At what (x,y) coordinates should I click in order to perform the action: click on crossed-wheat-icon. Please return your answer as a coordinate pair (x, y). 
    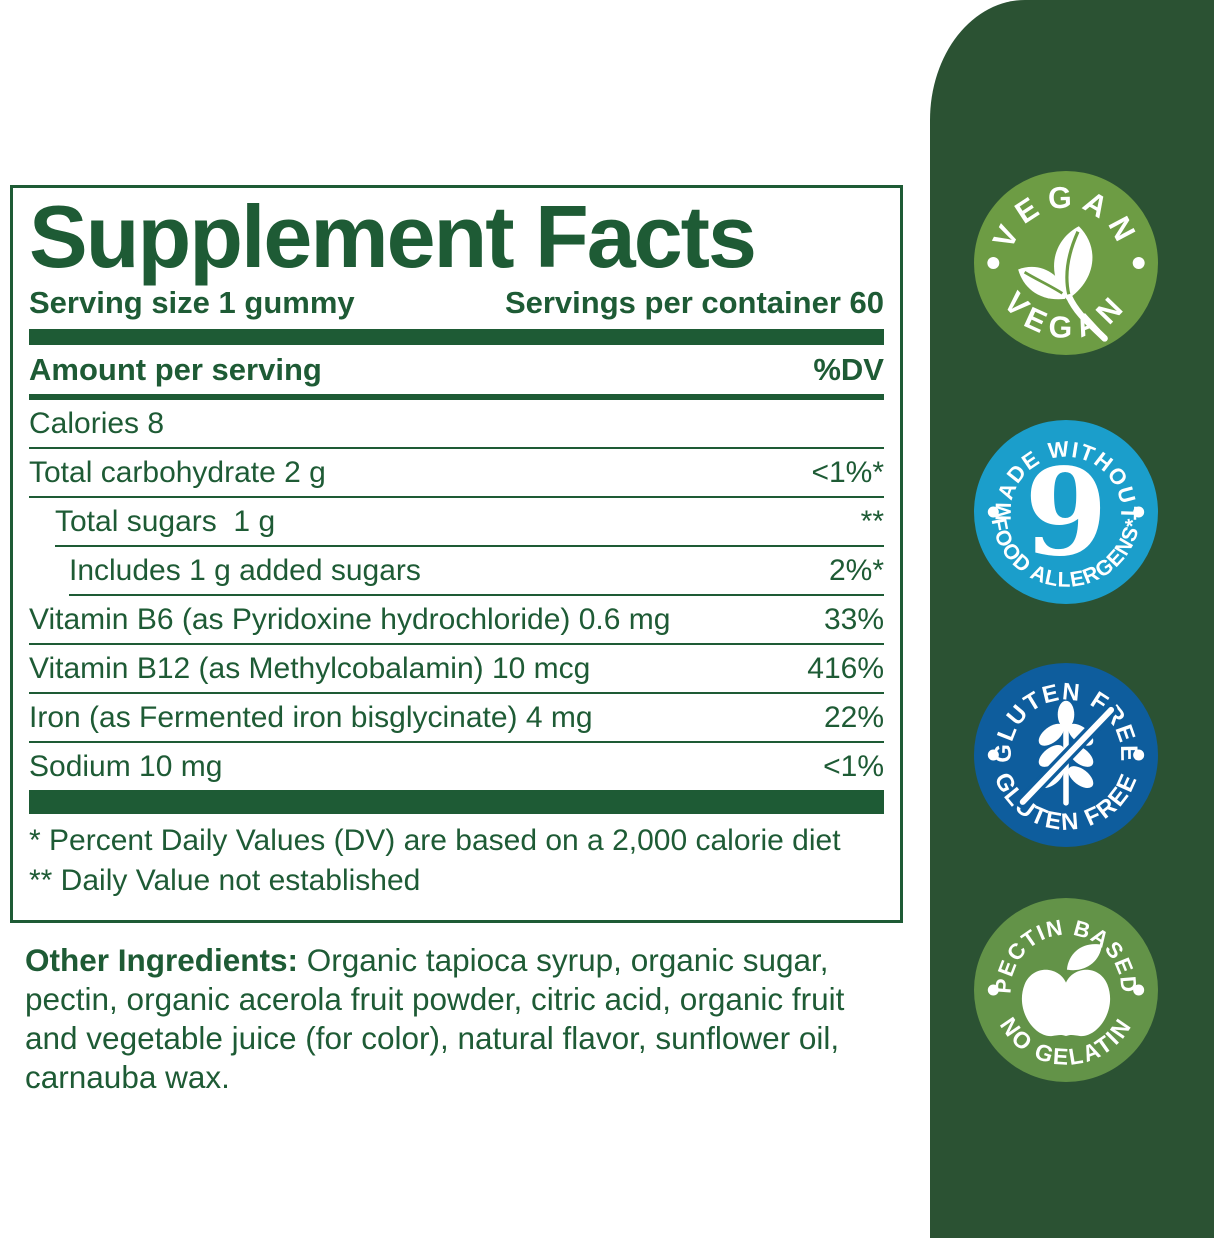
    Looking at the image, I should click on (1067, 754).